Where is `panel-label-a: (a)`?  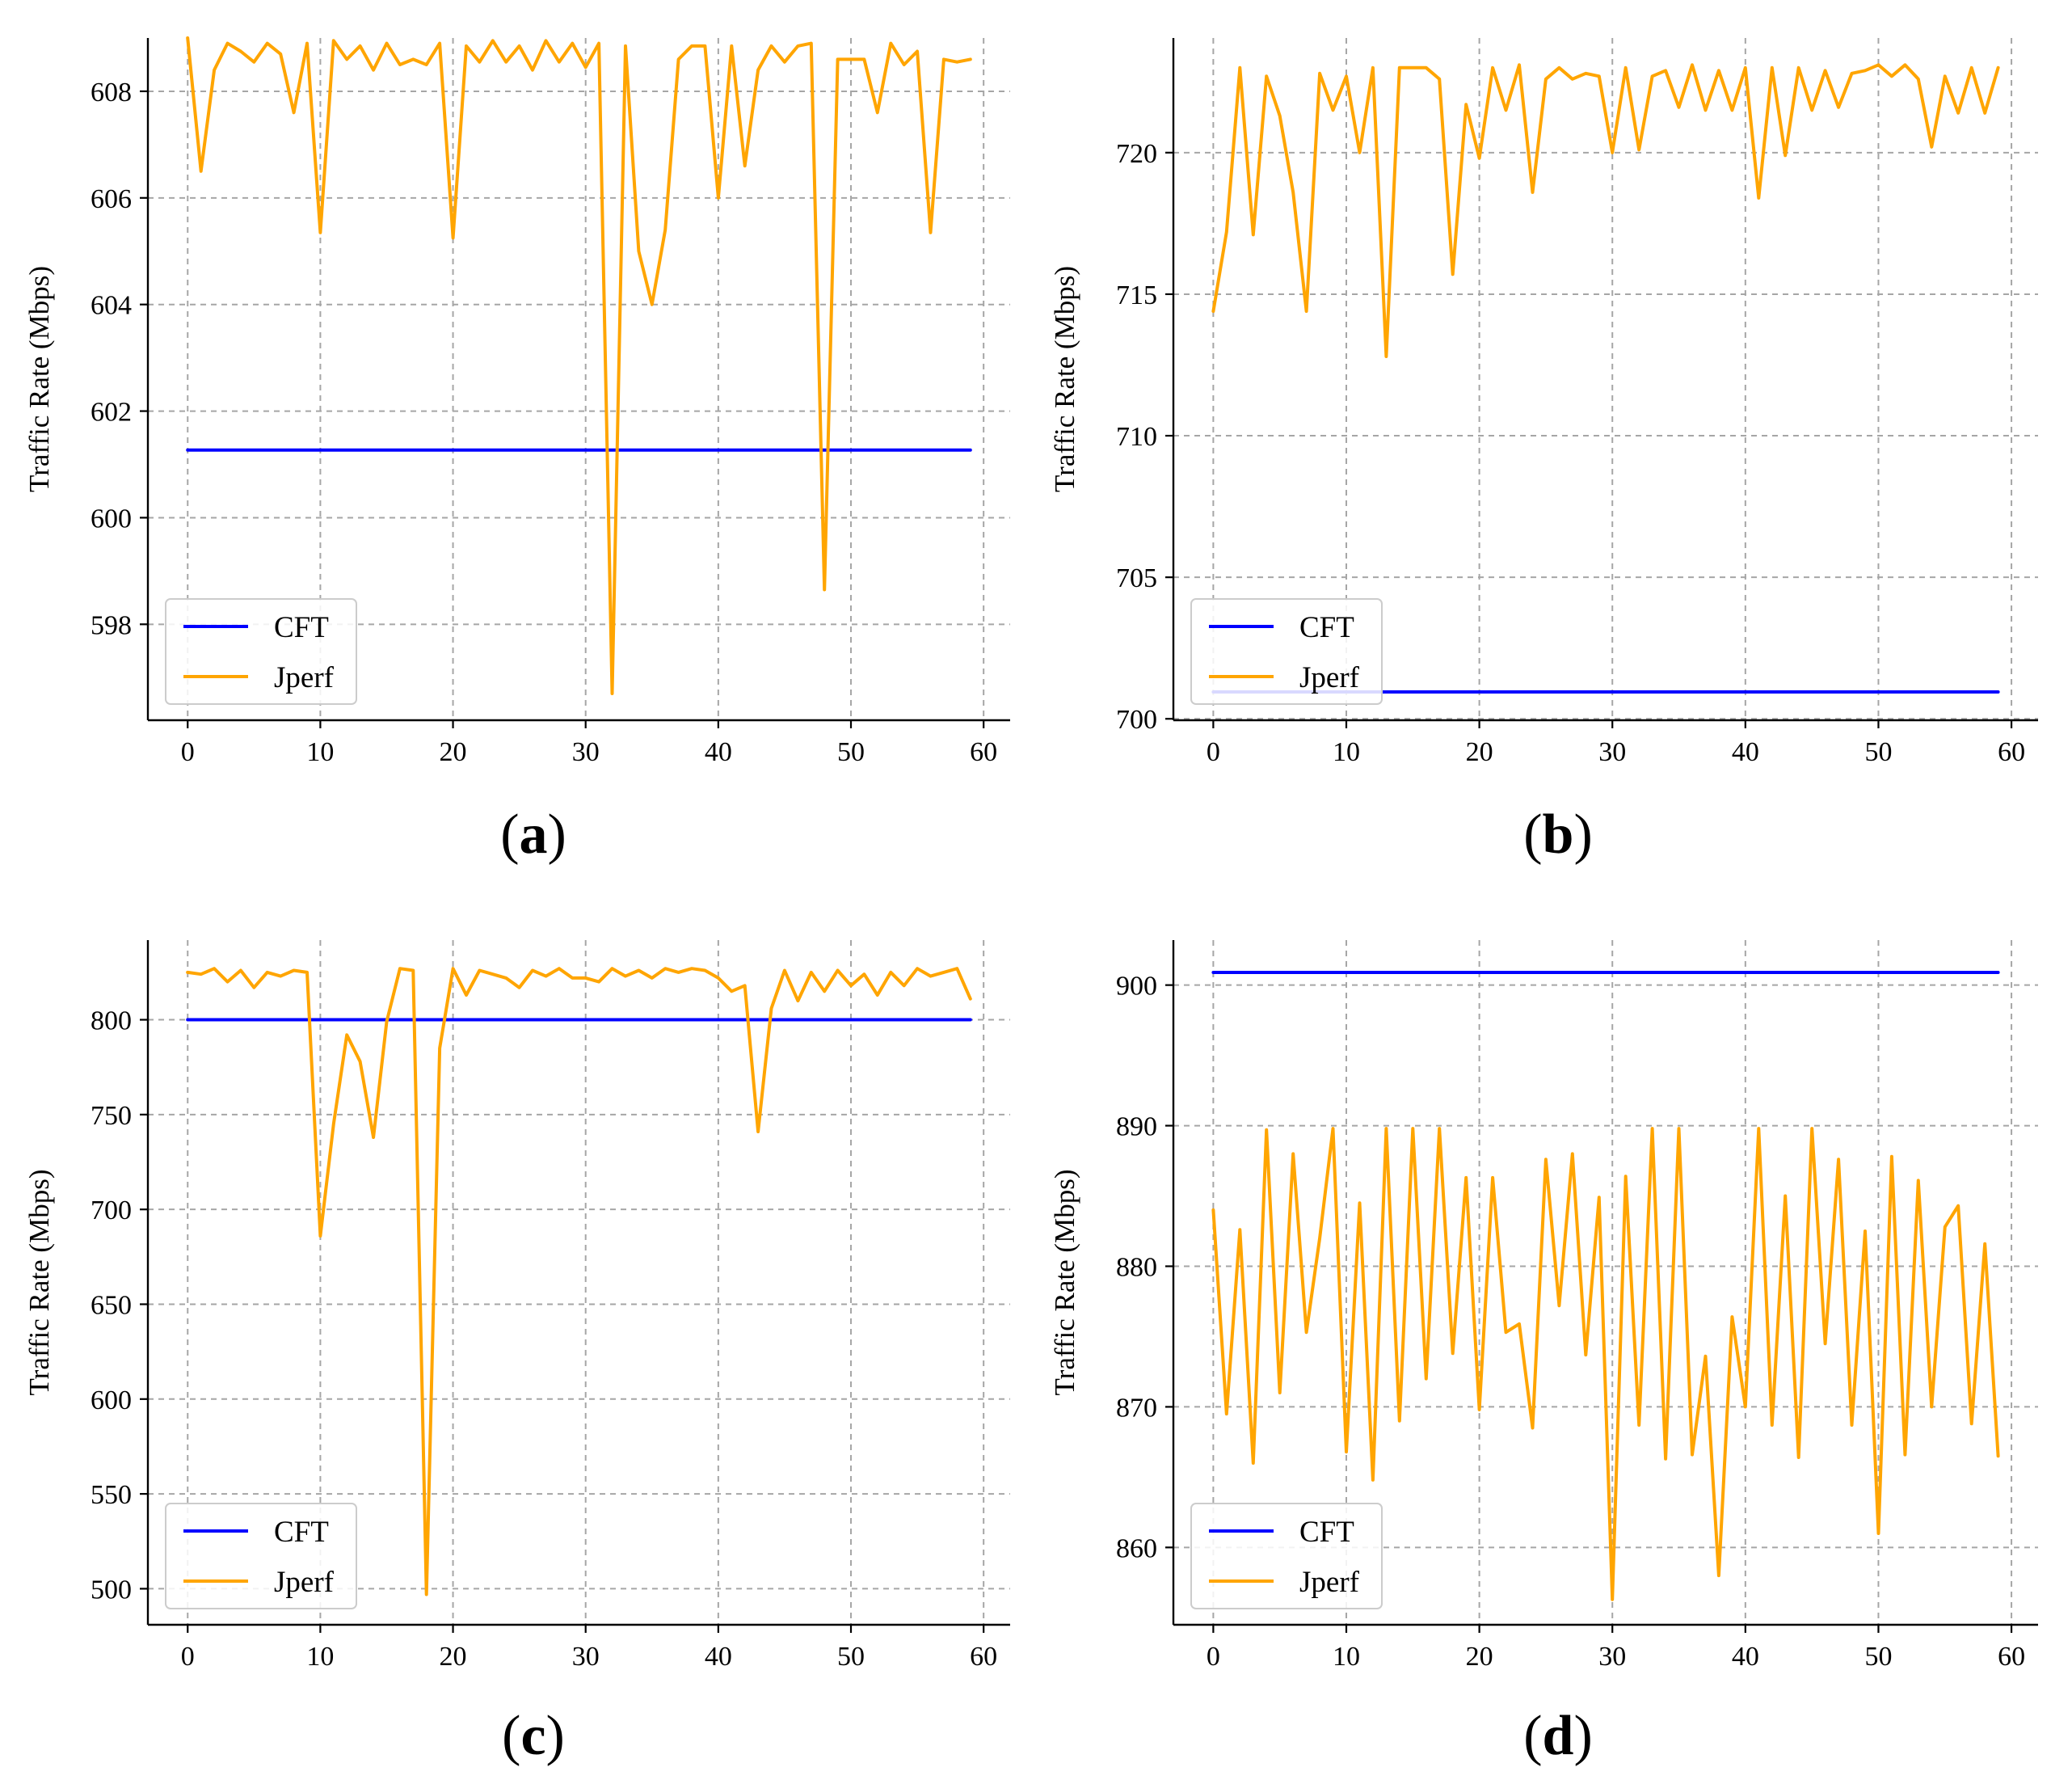 panel-label-a: (a) is located at coordinates (533, 835).